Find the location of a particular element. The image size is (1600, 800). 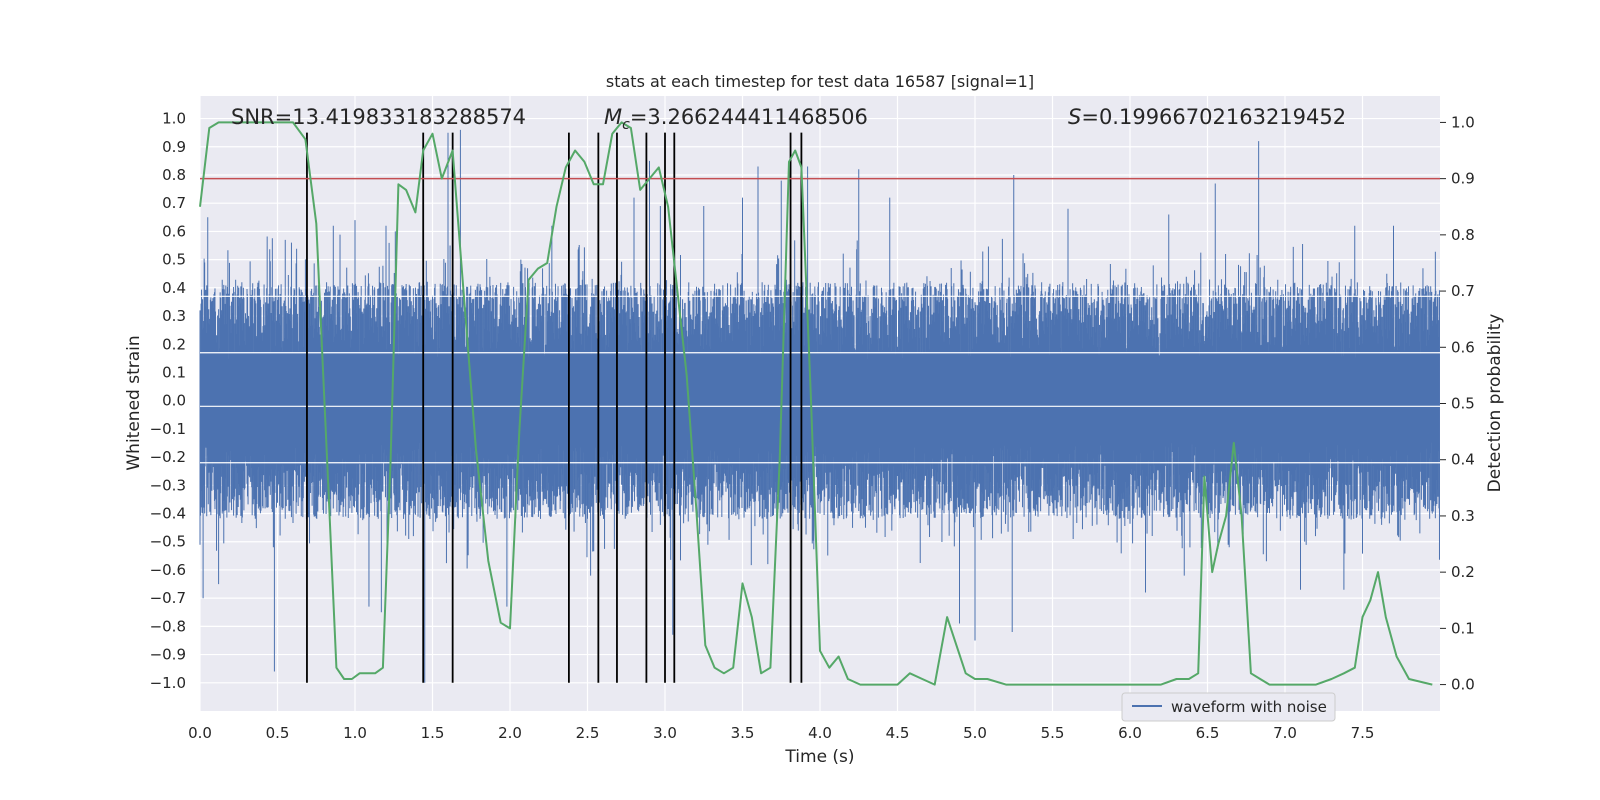

chirp-mass-value: =3.266244411468506 is located at coordinates (749, 117).